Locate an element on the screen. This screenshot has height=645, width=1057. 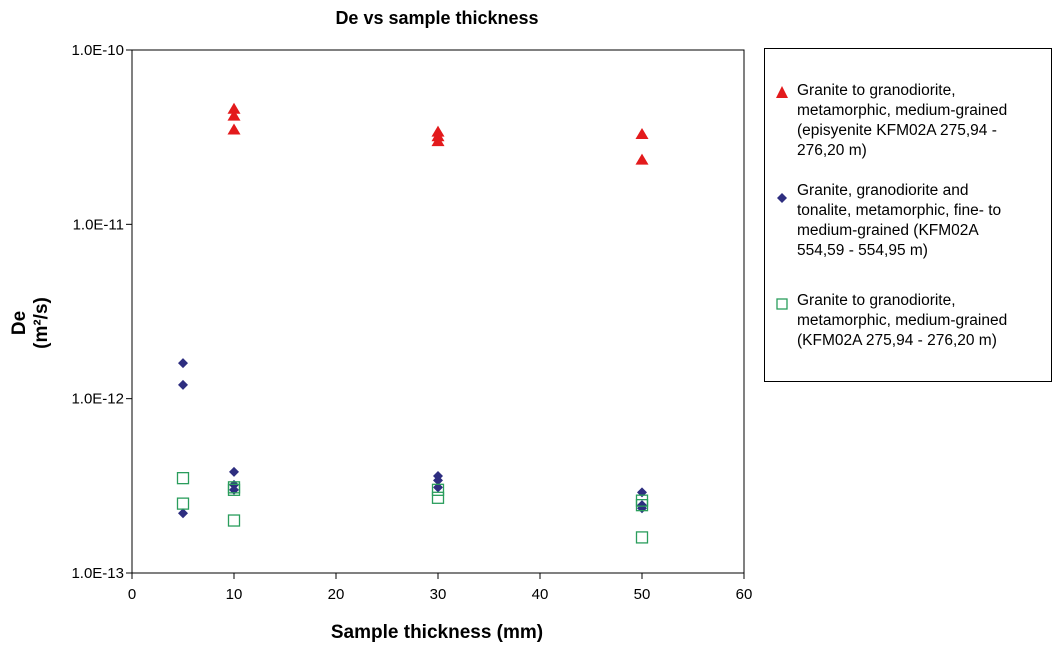
y-tick-label: 1.0E-12 is located at coordinates (97, 399).